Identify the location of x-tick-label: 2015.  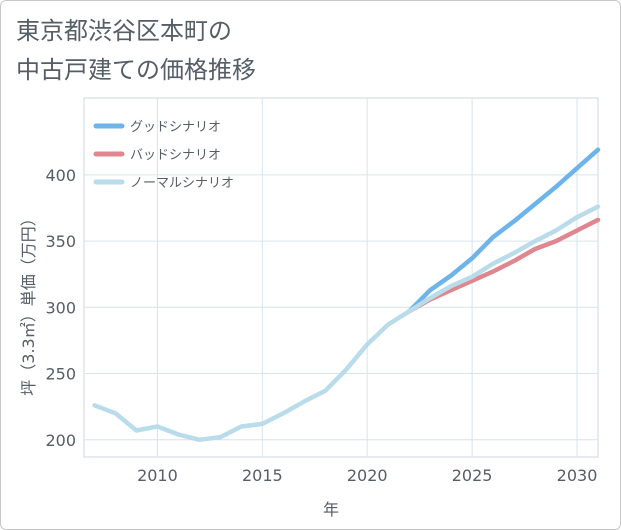
(262, 475).